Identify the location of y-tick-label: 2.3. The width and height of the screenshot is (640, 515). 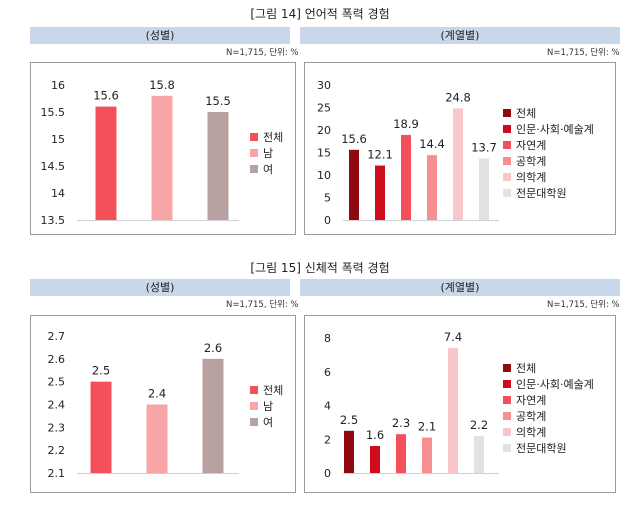
(57, 427).